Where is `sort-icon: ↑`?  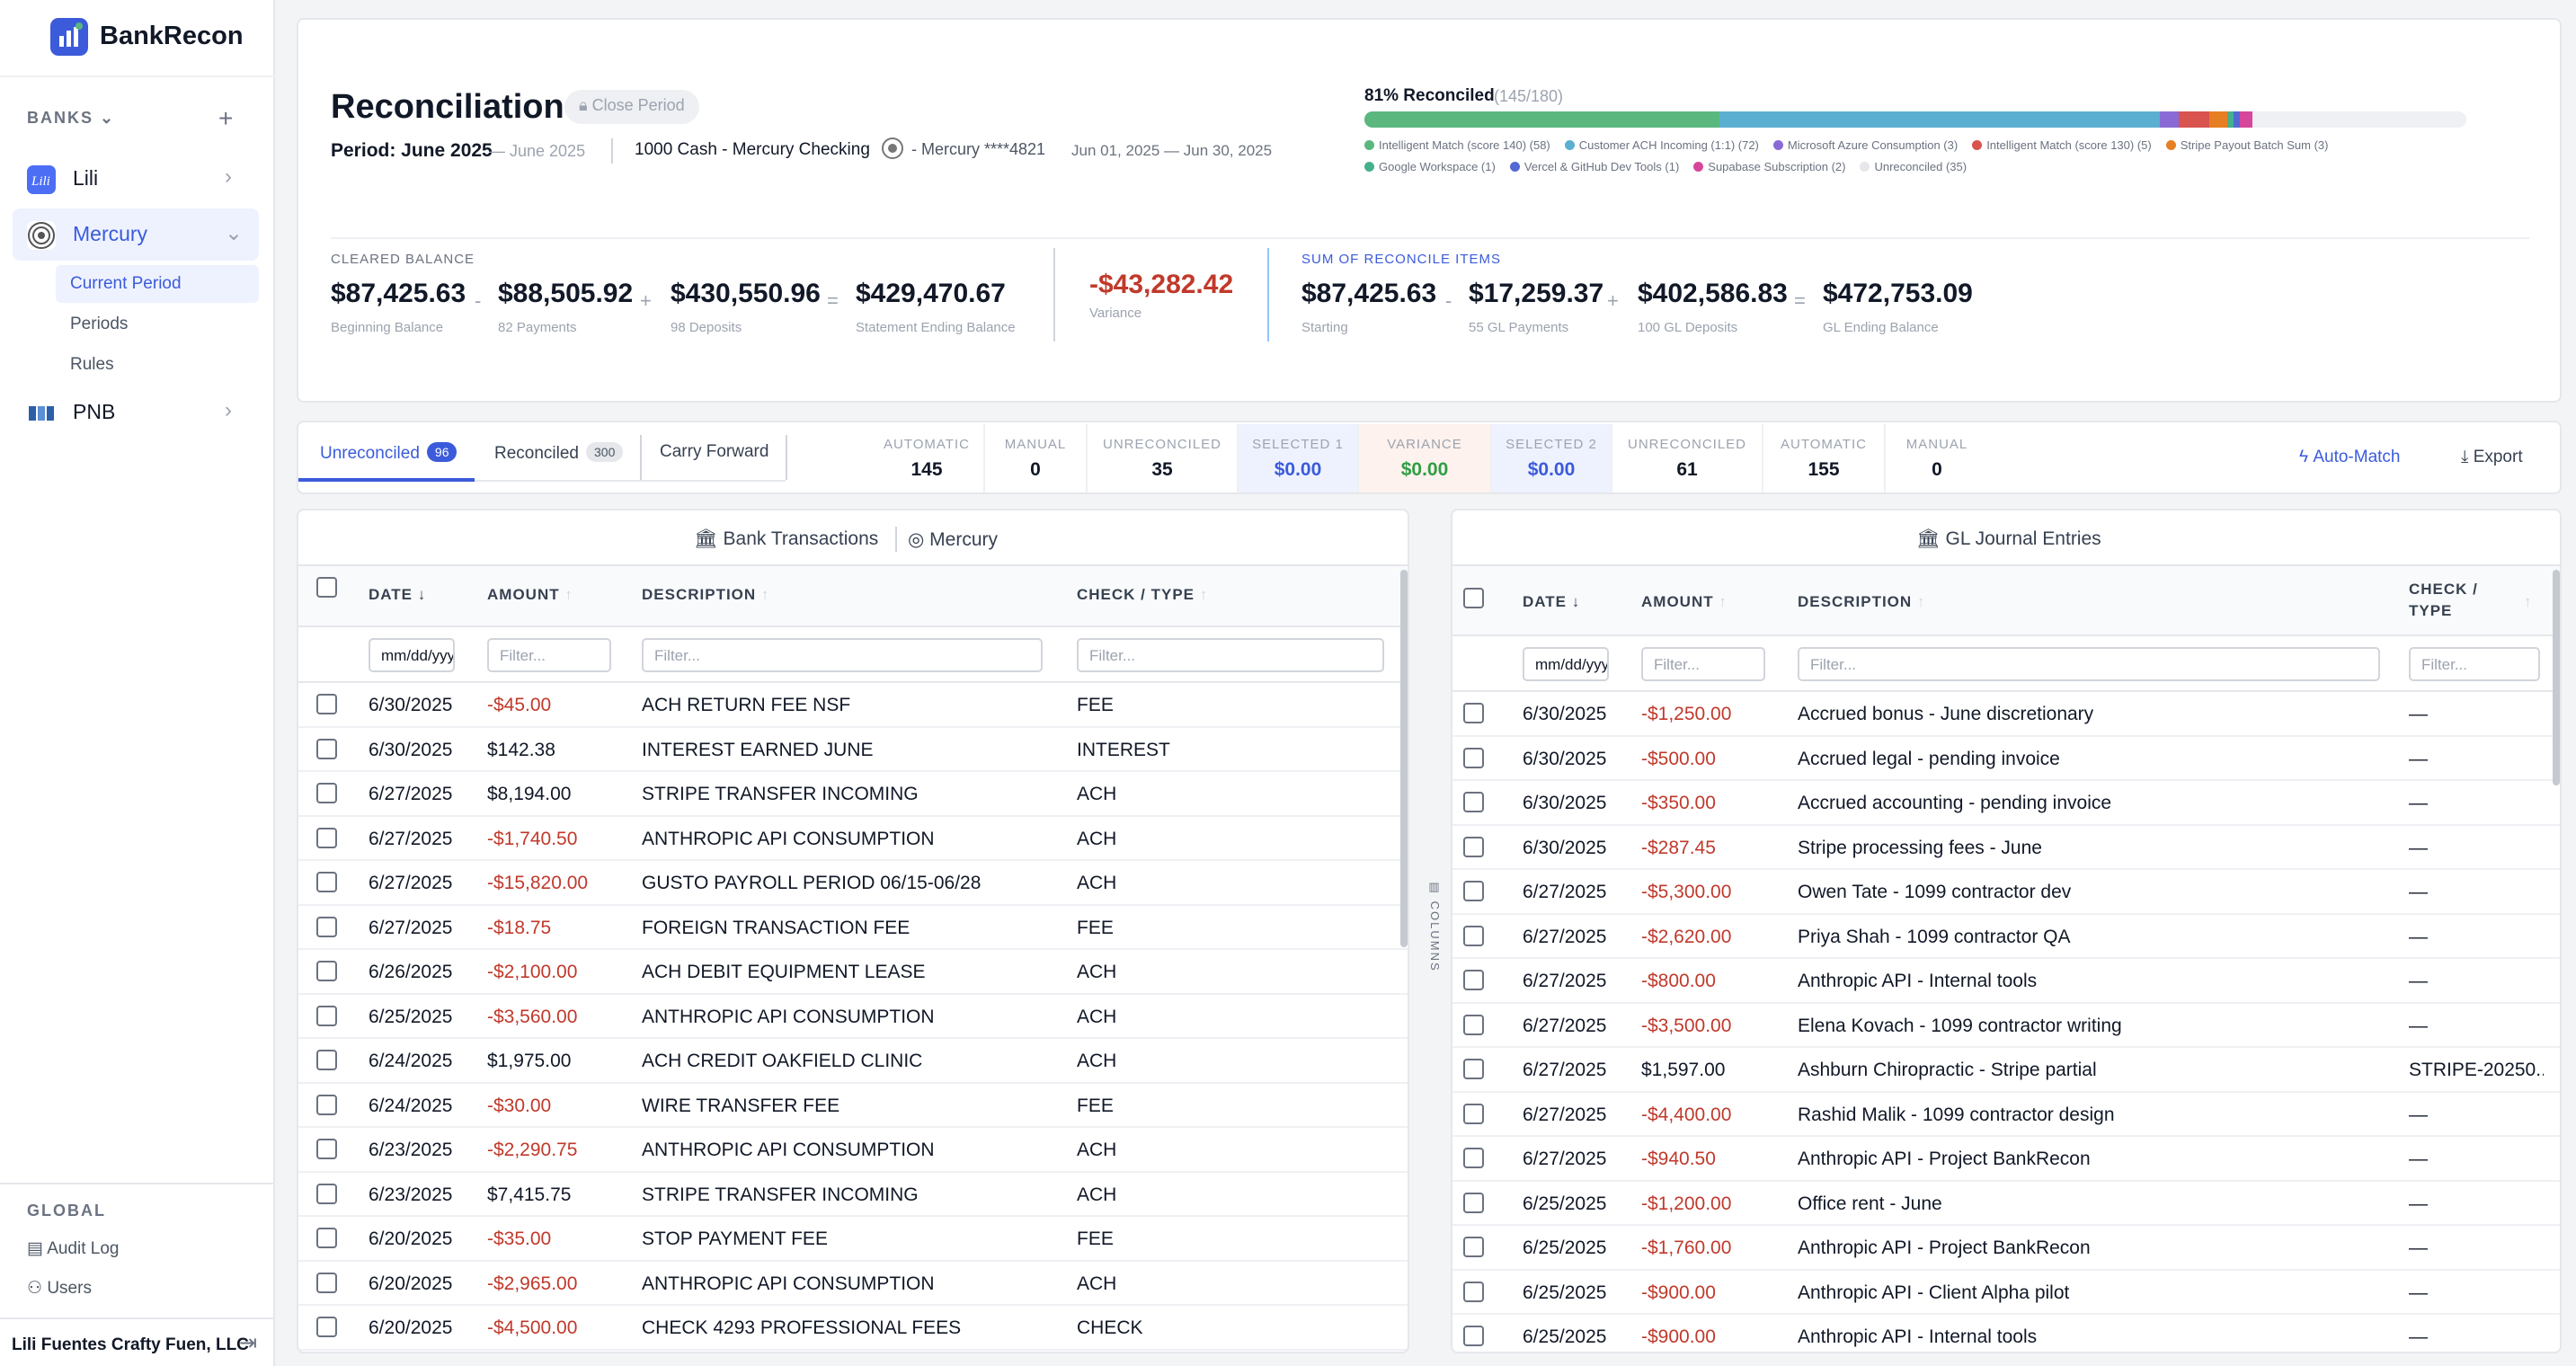
sort-icon: ↑ is located at coordinates (2528, 601).